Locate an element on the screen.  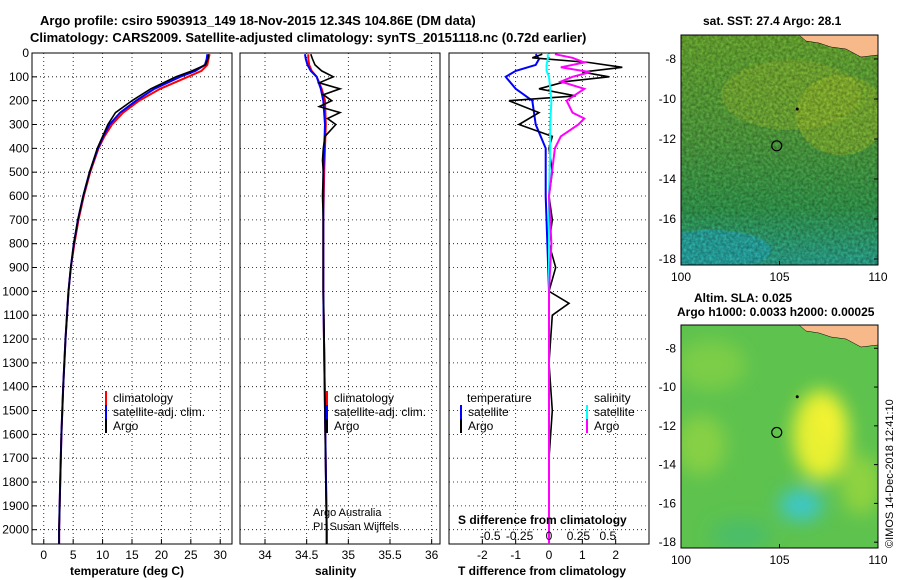
sla-map-ticks: 100 105 110 -8 -10 -12 -14 -16 -18 is located at coordinates (773, 454).